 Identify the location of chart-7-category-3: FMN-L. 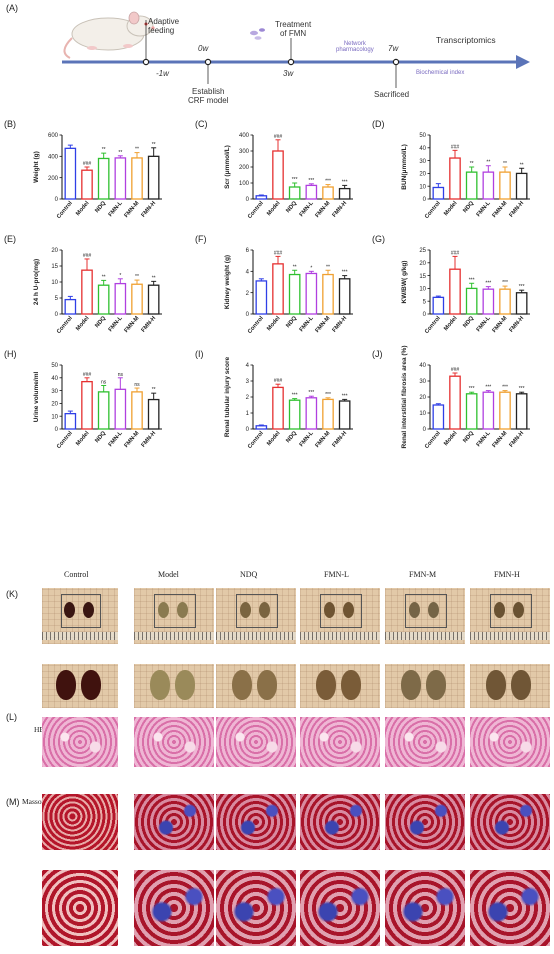
(307, 439).